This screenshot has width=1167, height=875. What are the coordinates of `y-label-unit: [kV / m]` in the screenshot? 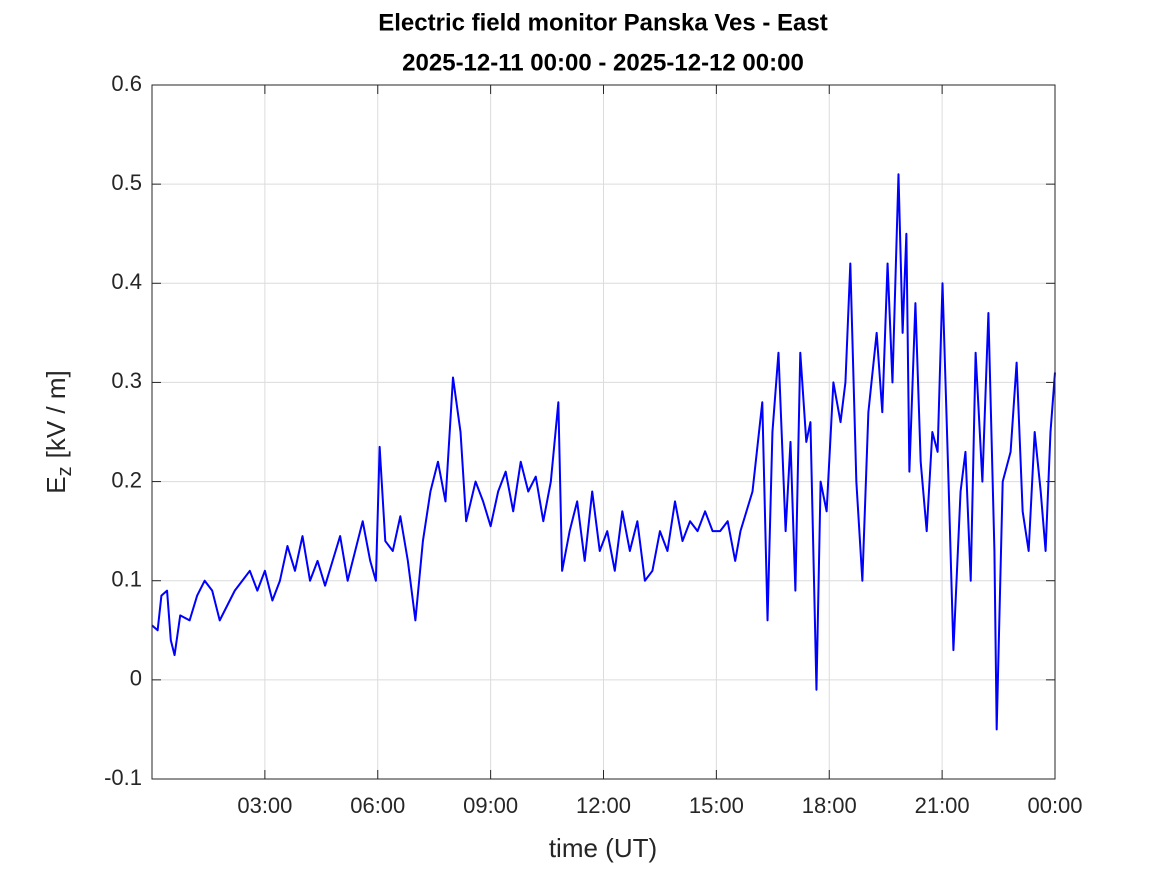 It's located at (56, 414).